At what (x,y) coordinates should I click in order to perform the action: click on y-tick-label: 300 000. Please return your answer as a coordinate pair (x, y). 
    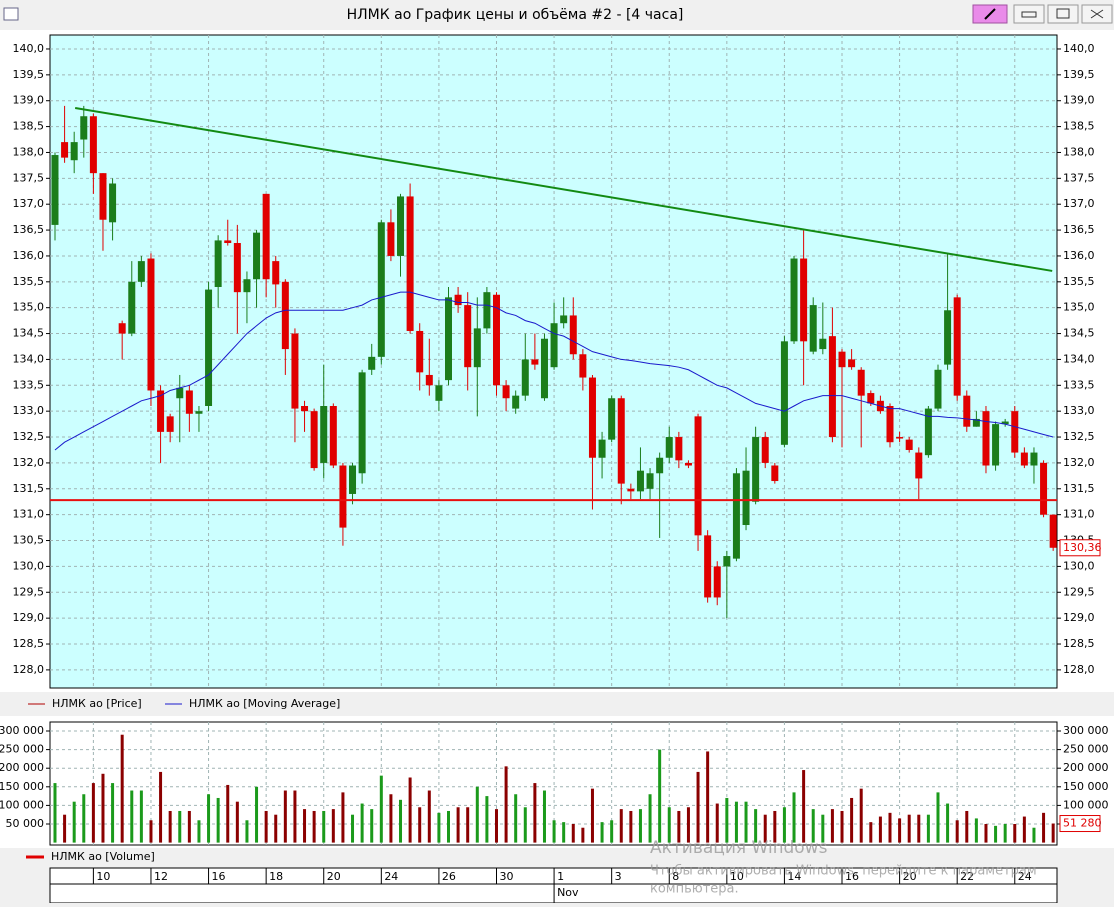
    Looking at the image, I should click on (22, 730).